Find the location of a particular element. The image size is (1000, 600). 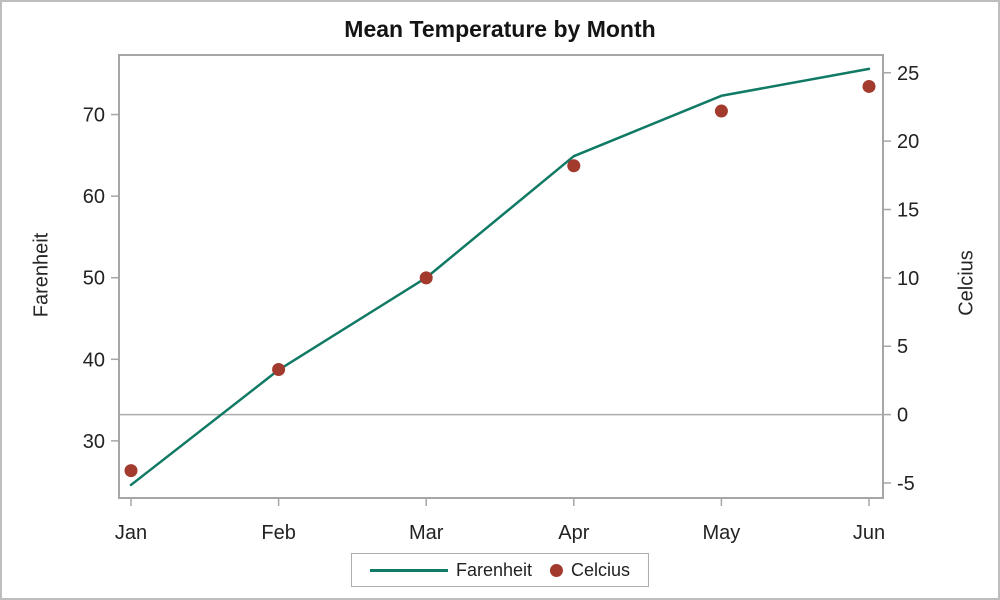

x-tick-label: May is located at coordinates (722, 533).